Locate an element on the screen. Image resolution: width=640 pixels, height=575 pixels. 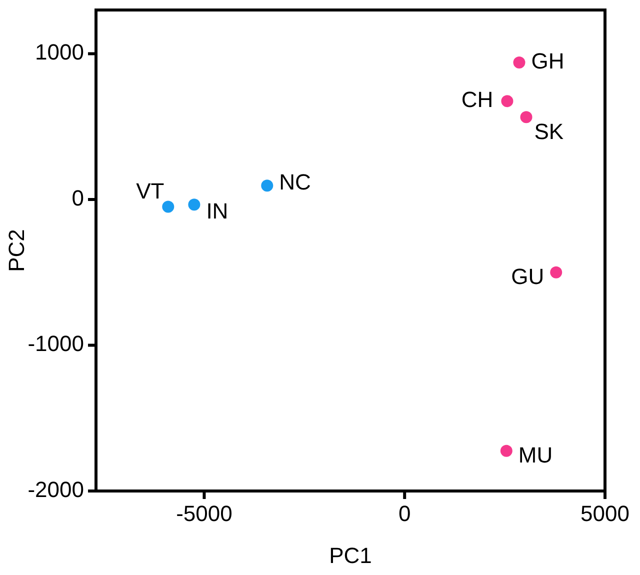
annotation: VT is located at coordinates (150, 191).